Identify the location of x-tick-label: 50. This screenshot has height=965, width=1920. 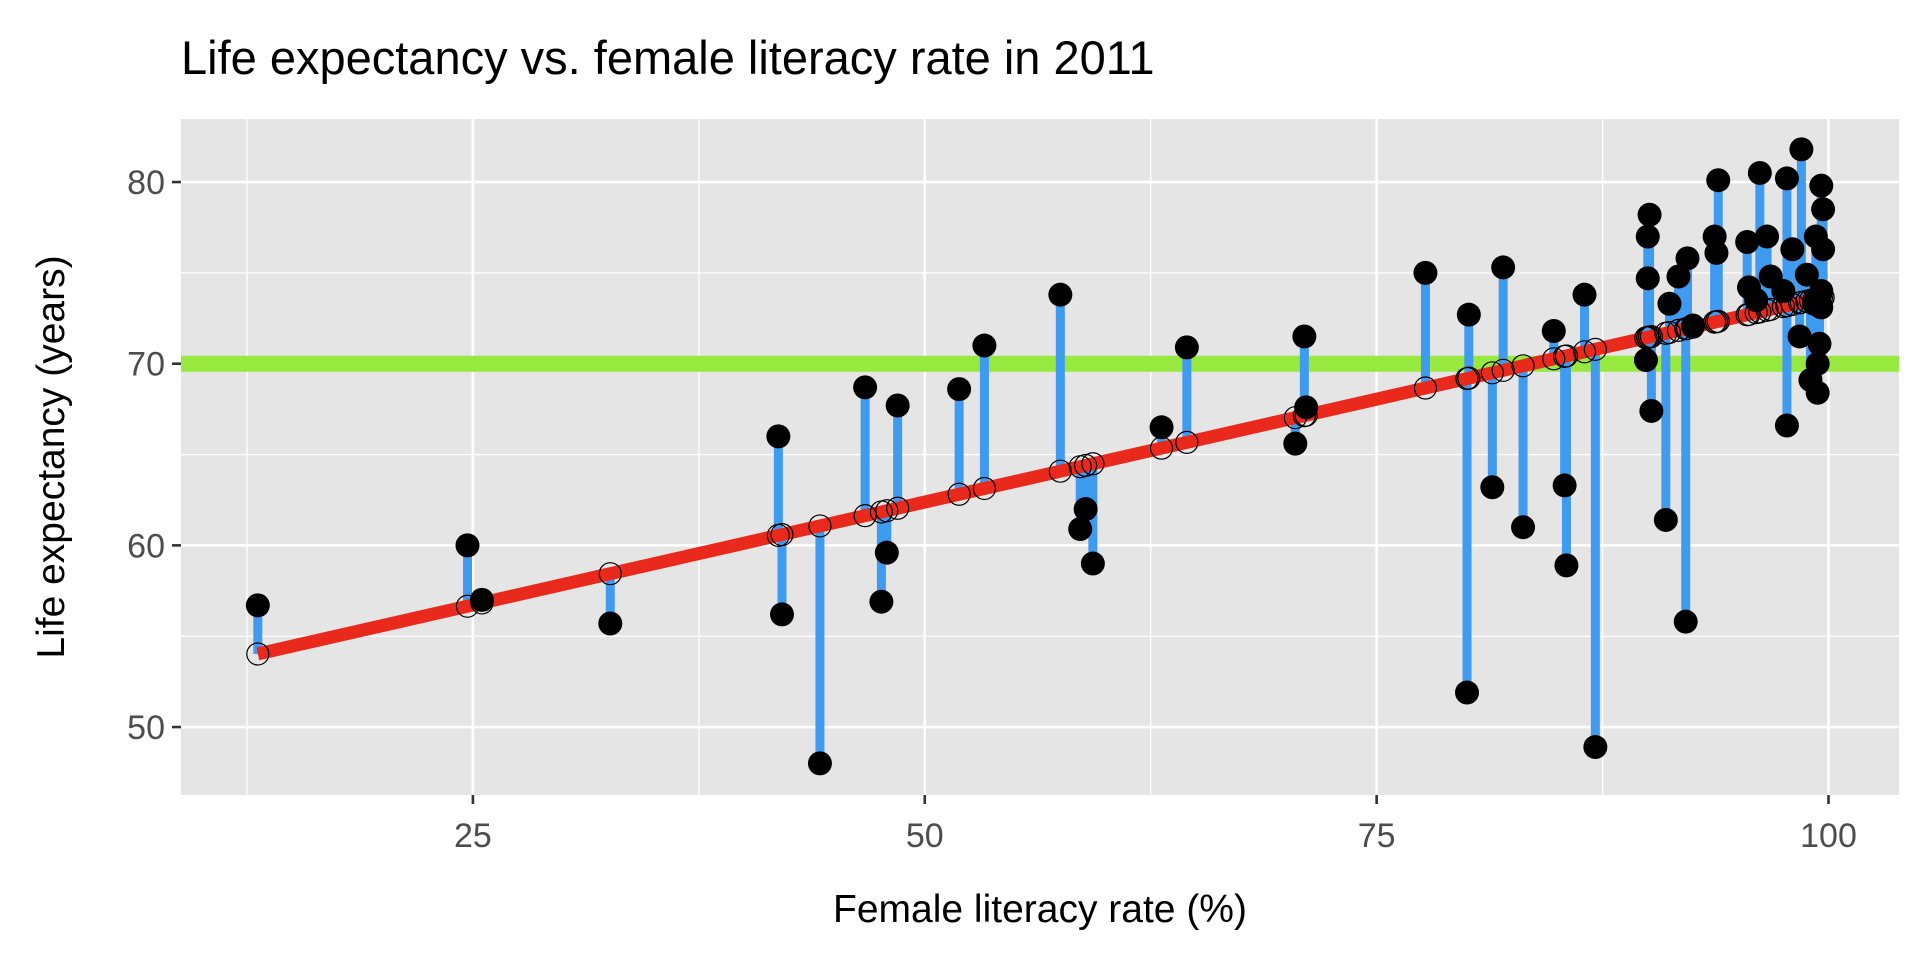
(925, 836).